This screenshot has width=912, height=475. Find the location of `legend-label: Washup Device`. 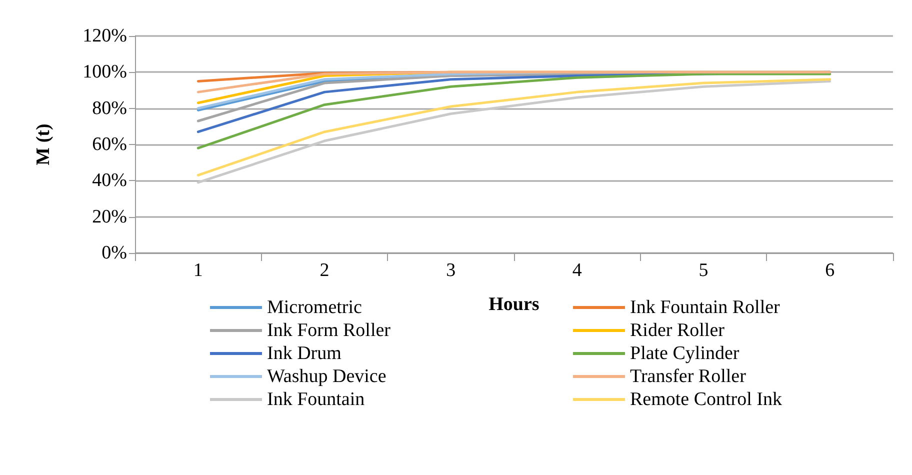

legend-label: Washup Device is located at coordinates (326, 376).